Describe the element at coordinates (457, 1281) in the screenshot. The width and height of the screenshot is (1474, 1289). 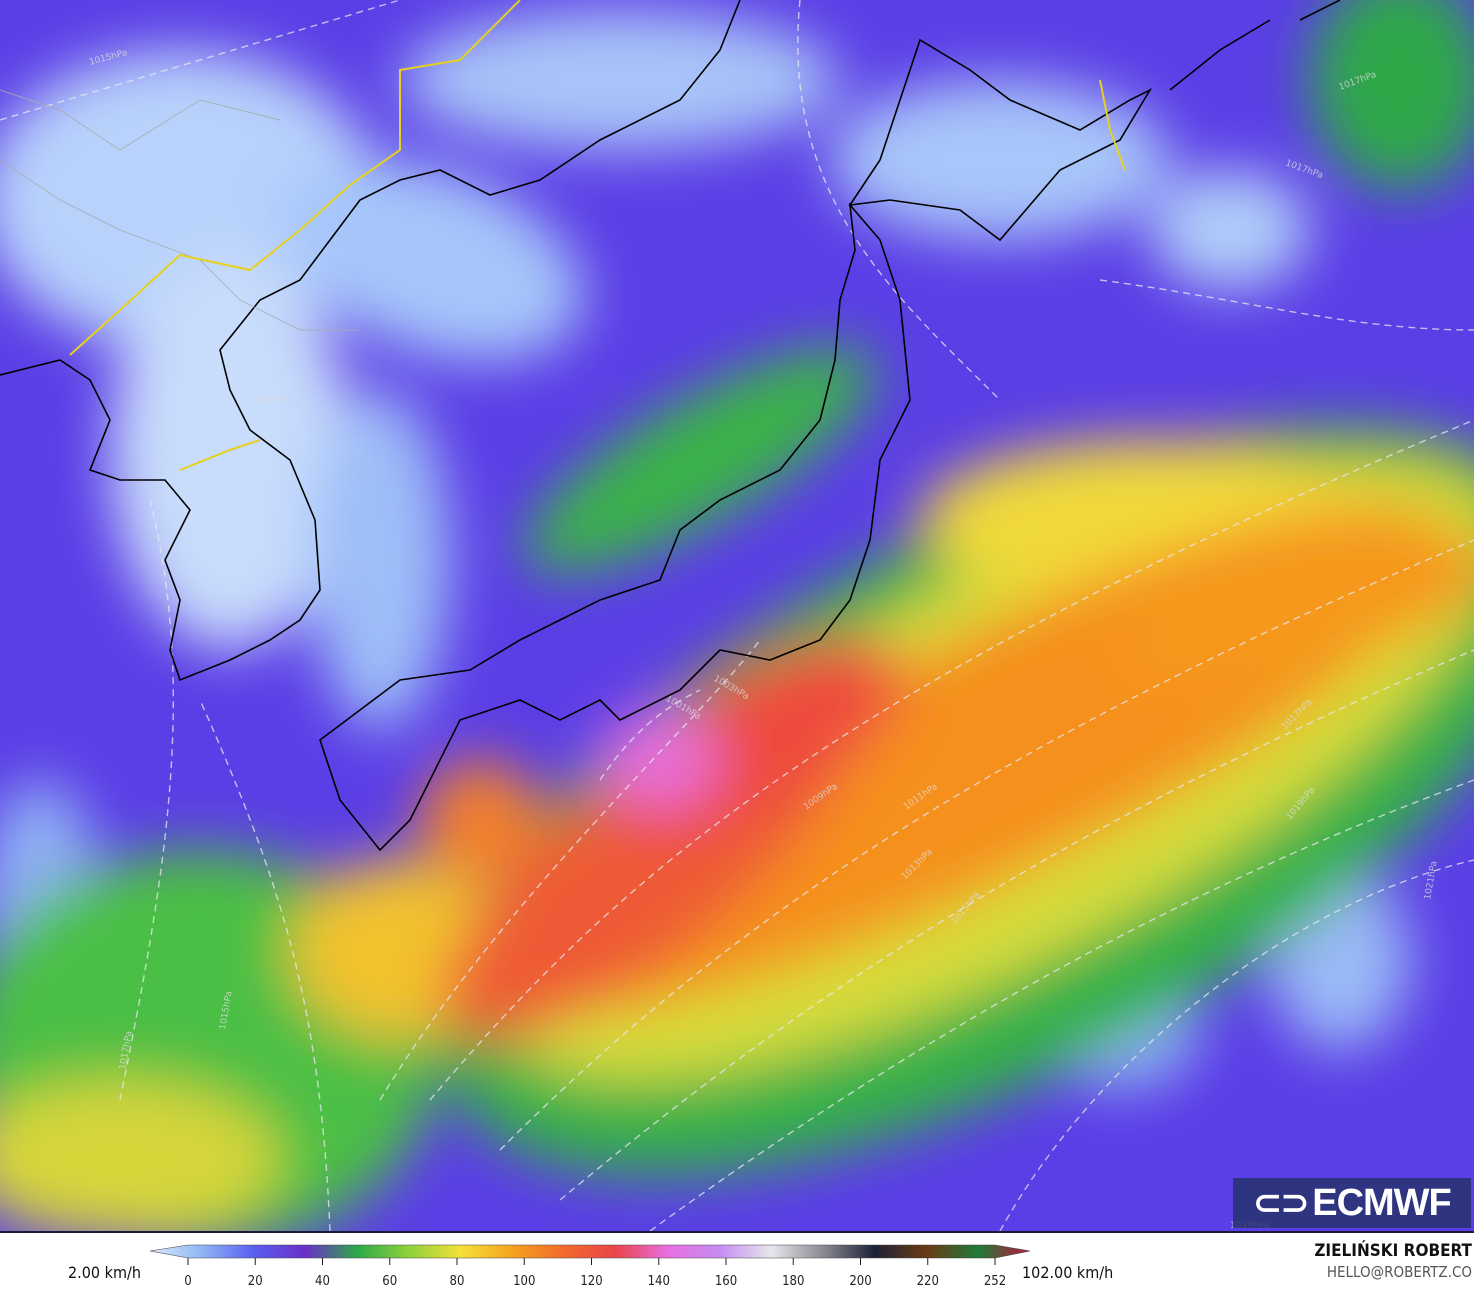
I see `colorbar-tick-label: 80` at that location.